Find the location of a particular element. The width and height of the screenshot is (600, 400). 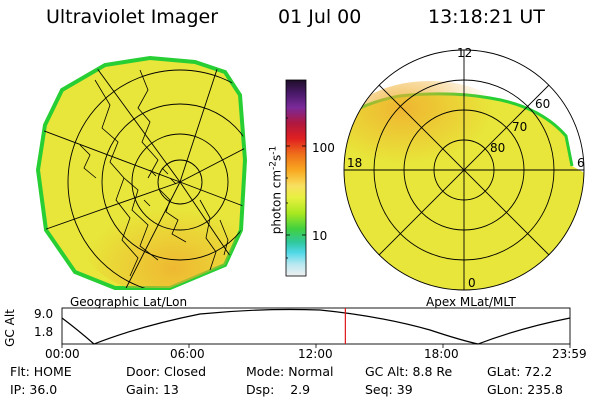

altitude-ytick-low: 1.8 is located at coordinates (44, 332).